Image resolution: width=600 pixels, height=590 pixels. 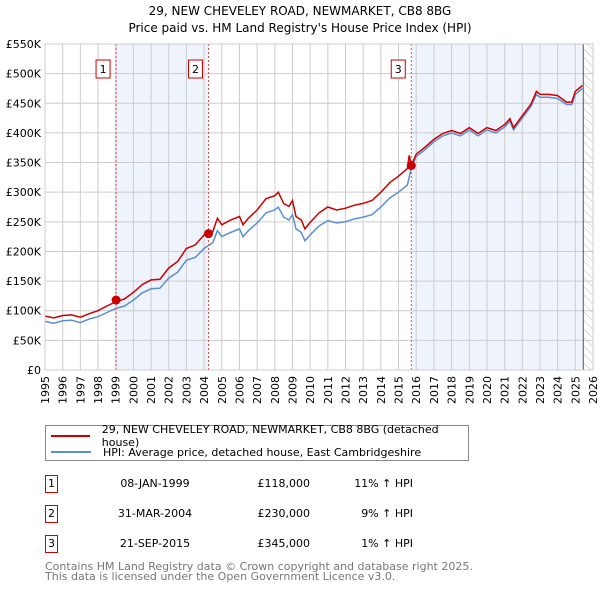 I want to click on x-tick-label: 2024, so click(x=558, y=390).